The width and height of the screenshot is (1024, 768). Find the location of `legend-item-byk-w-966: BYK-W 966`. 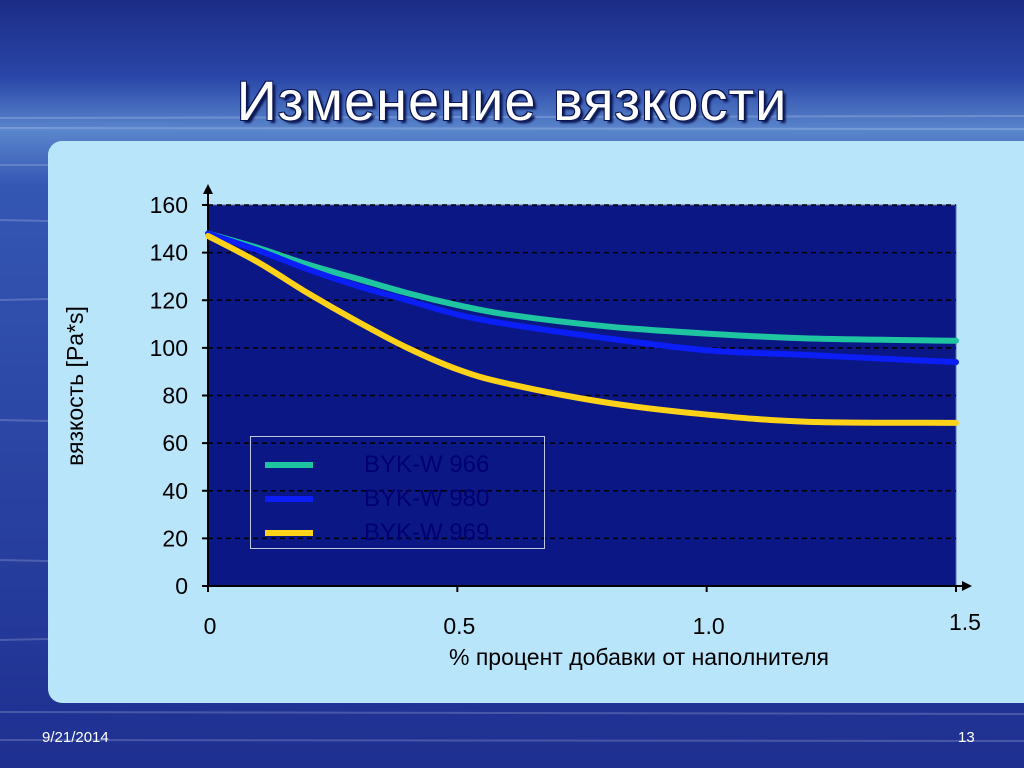

legend-item-byk-w-966: BYK-W 966 is located at coordinates (398, 464).